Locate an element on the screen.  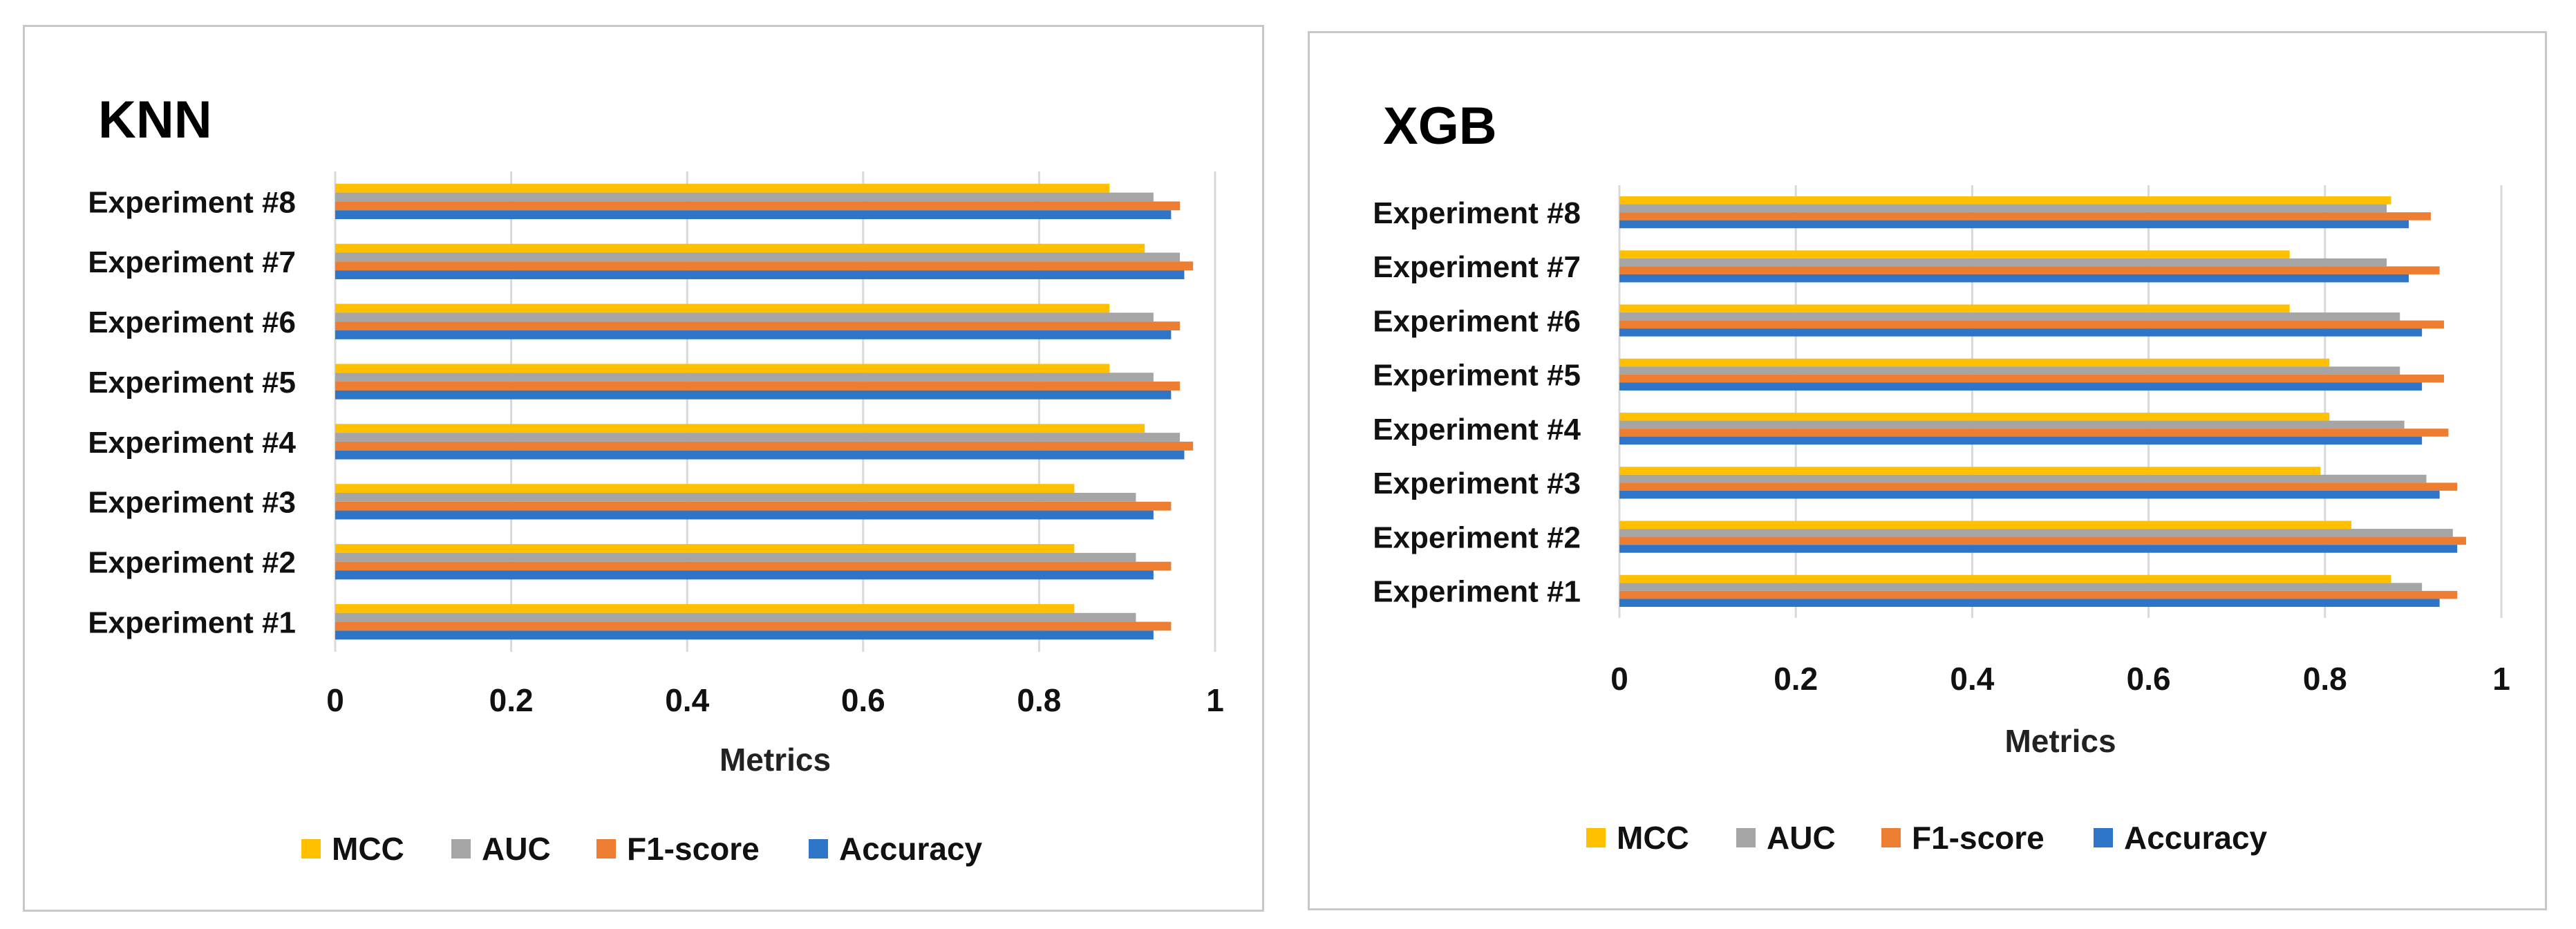
x-tick-label: 0.2 is located at coordinates (511, 700).